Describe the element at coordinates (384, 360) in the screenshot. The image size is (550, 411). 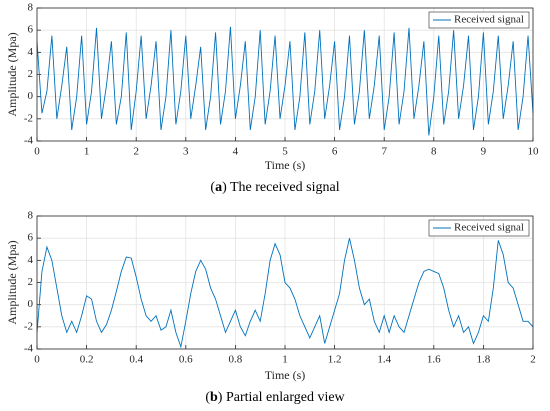
I see `x-tick-label: 1.4` at that location.